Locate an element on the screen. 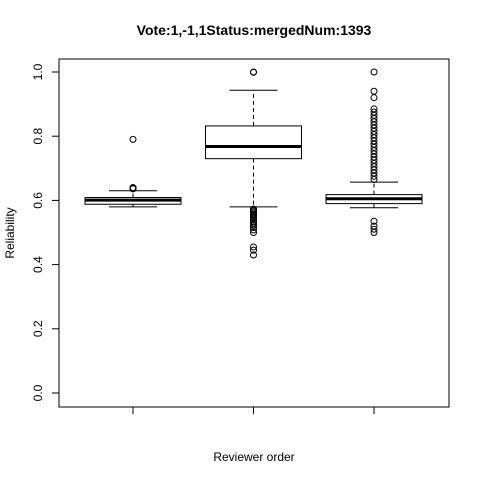 The height and width of the screenshot is (480, 480). box-iqr is located at coordinates (254, 142).